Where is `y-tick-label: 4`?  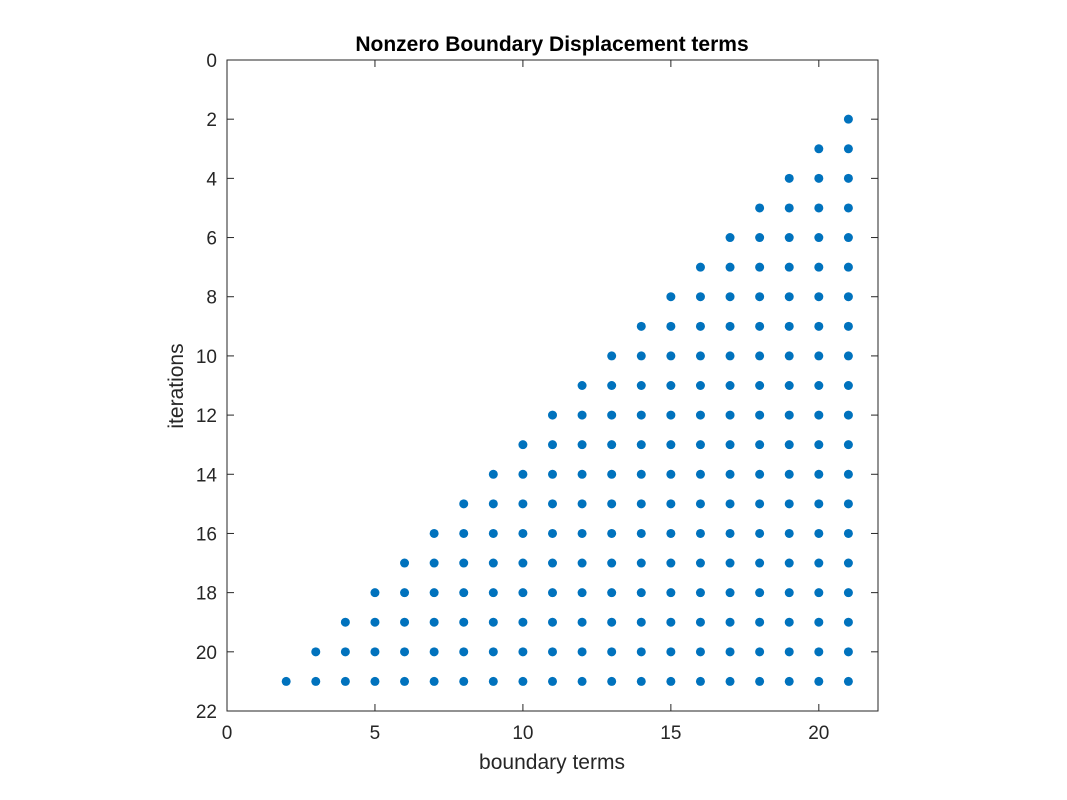 y-tick-label: 4 is located at coordinates (211, 179).